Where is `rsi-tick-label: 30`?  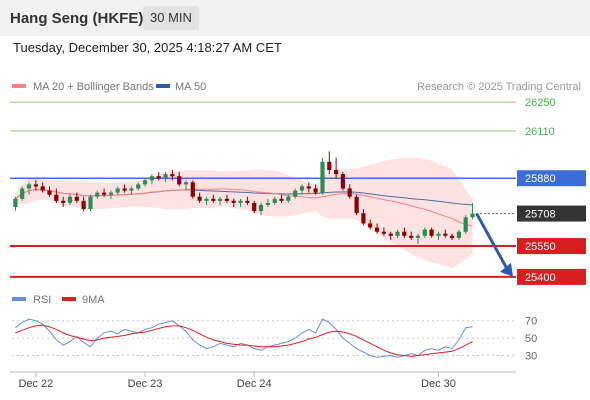
rsi-tick-label: 30 is located at coordinates (531, 357).